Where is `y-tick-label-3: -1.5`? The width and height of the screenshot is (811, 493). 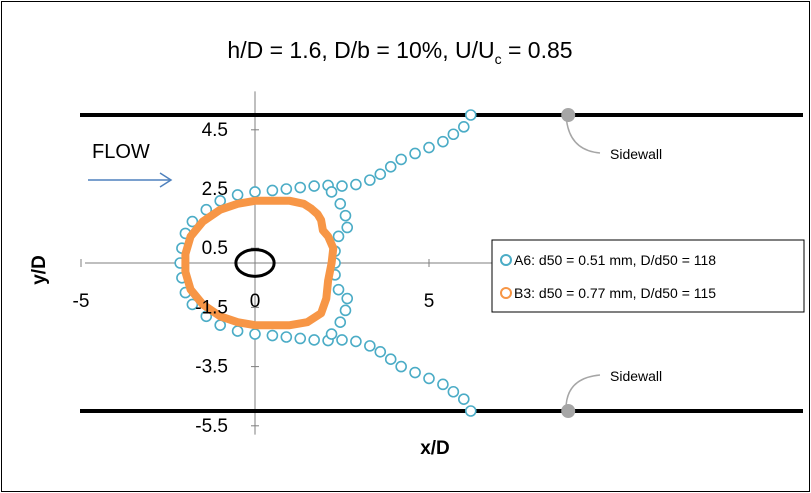 y-tick-label-3: -1.5 is located at coordinates (211, 307).